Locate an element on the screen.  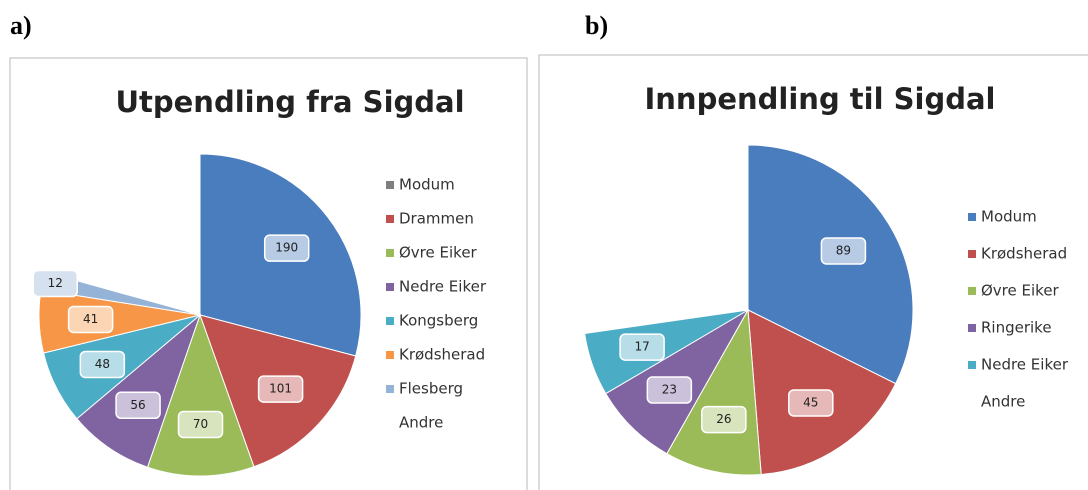
legend-label: Kongsberg is located at coordinates (438, 321).